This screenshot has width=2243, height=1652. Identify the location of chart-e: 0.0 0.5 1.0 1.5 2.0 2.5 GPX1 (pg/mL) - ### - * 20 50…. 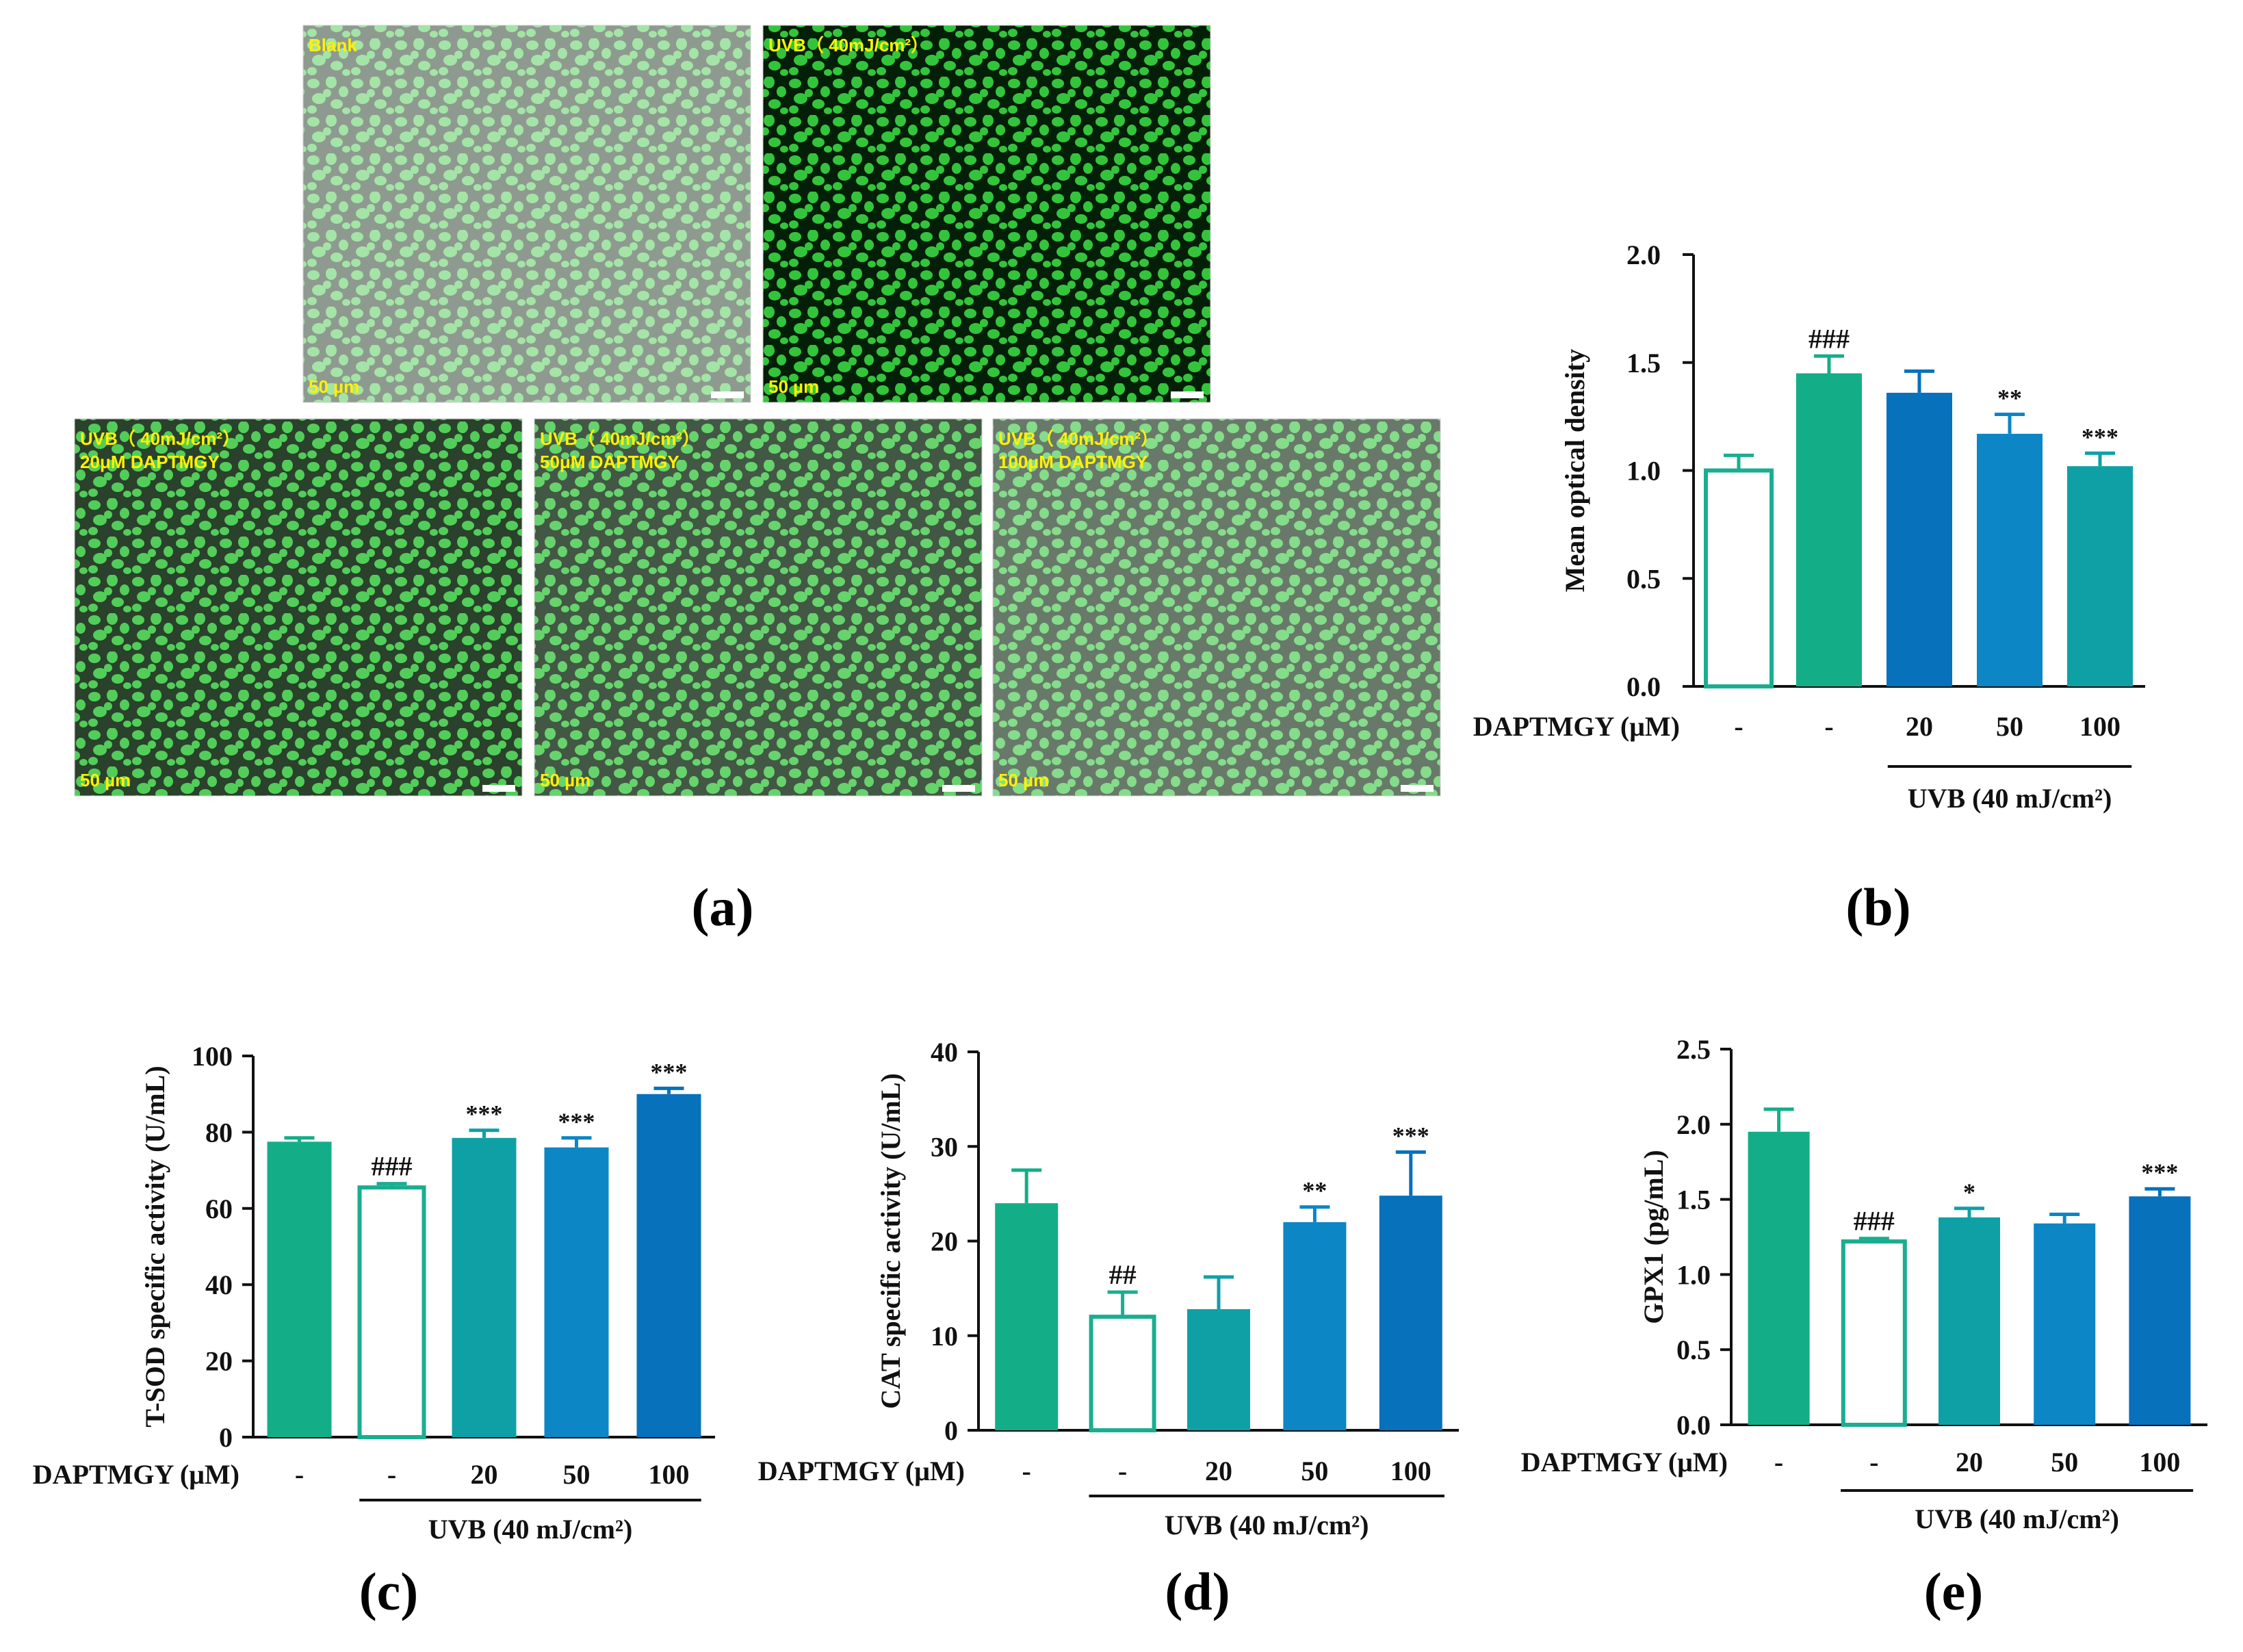
(1864, 1284).